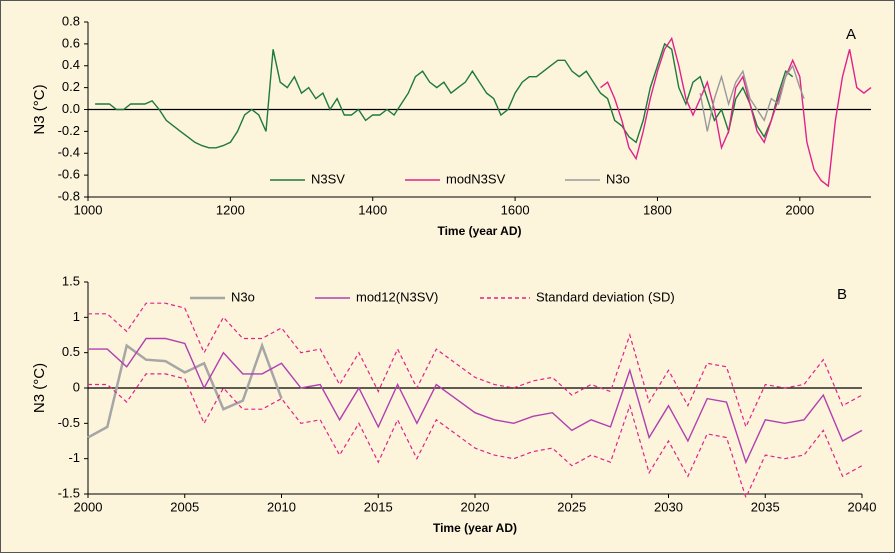 The height and width of the screenshot is (553, 895). Describe the element at coordinates (71, 108) in the screenshot. I see `y-tick-label: 0.0` at that location.